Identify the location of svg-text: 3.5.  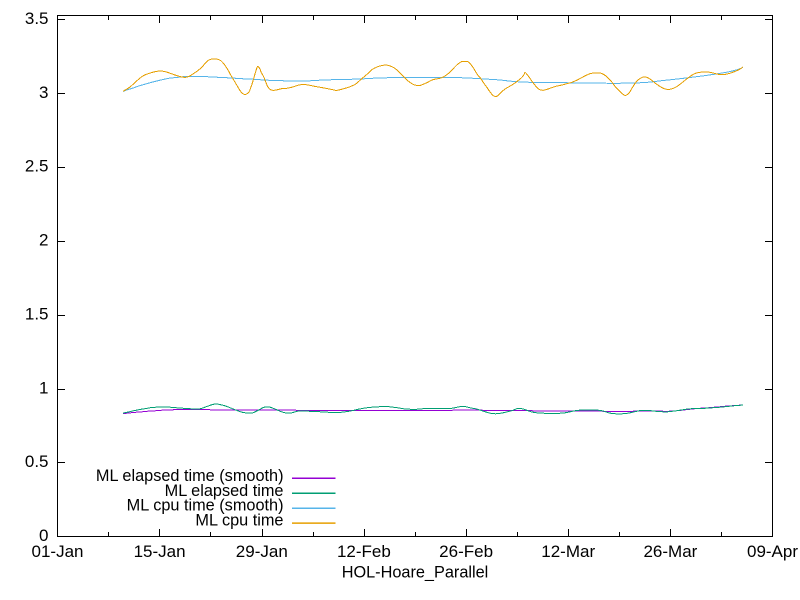
(37, 18).